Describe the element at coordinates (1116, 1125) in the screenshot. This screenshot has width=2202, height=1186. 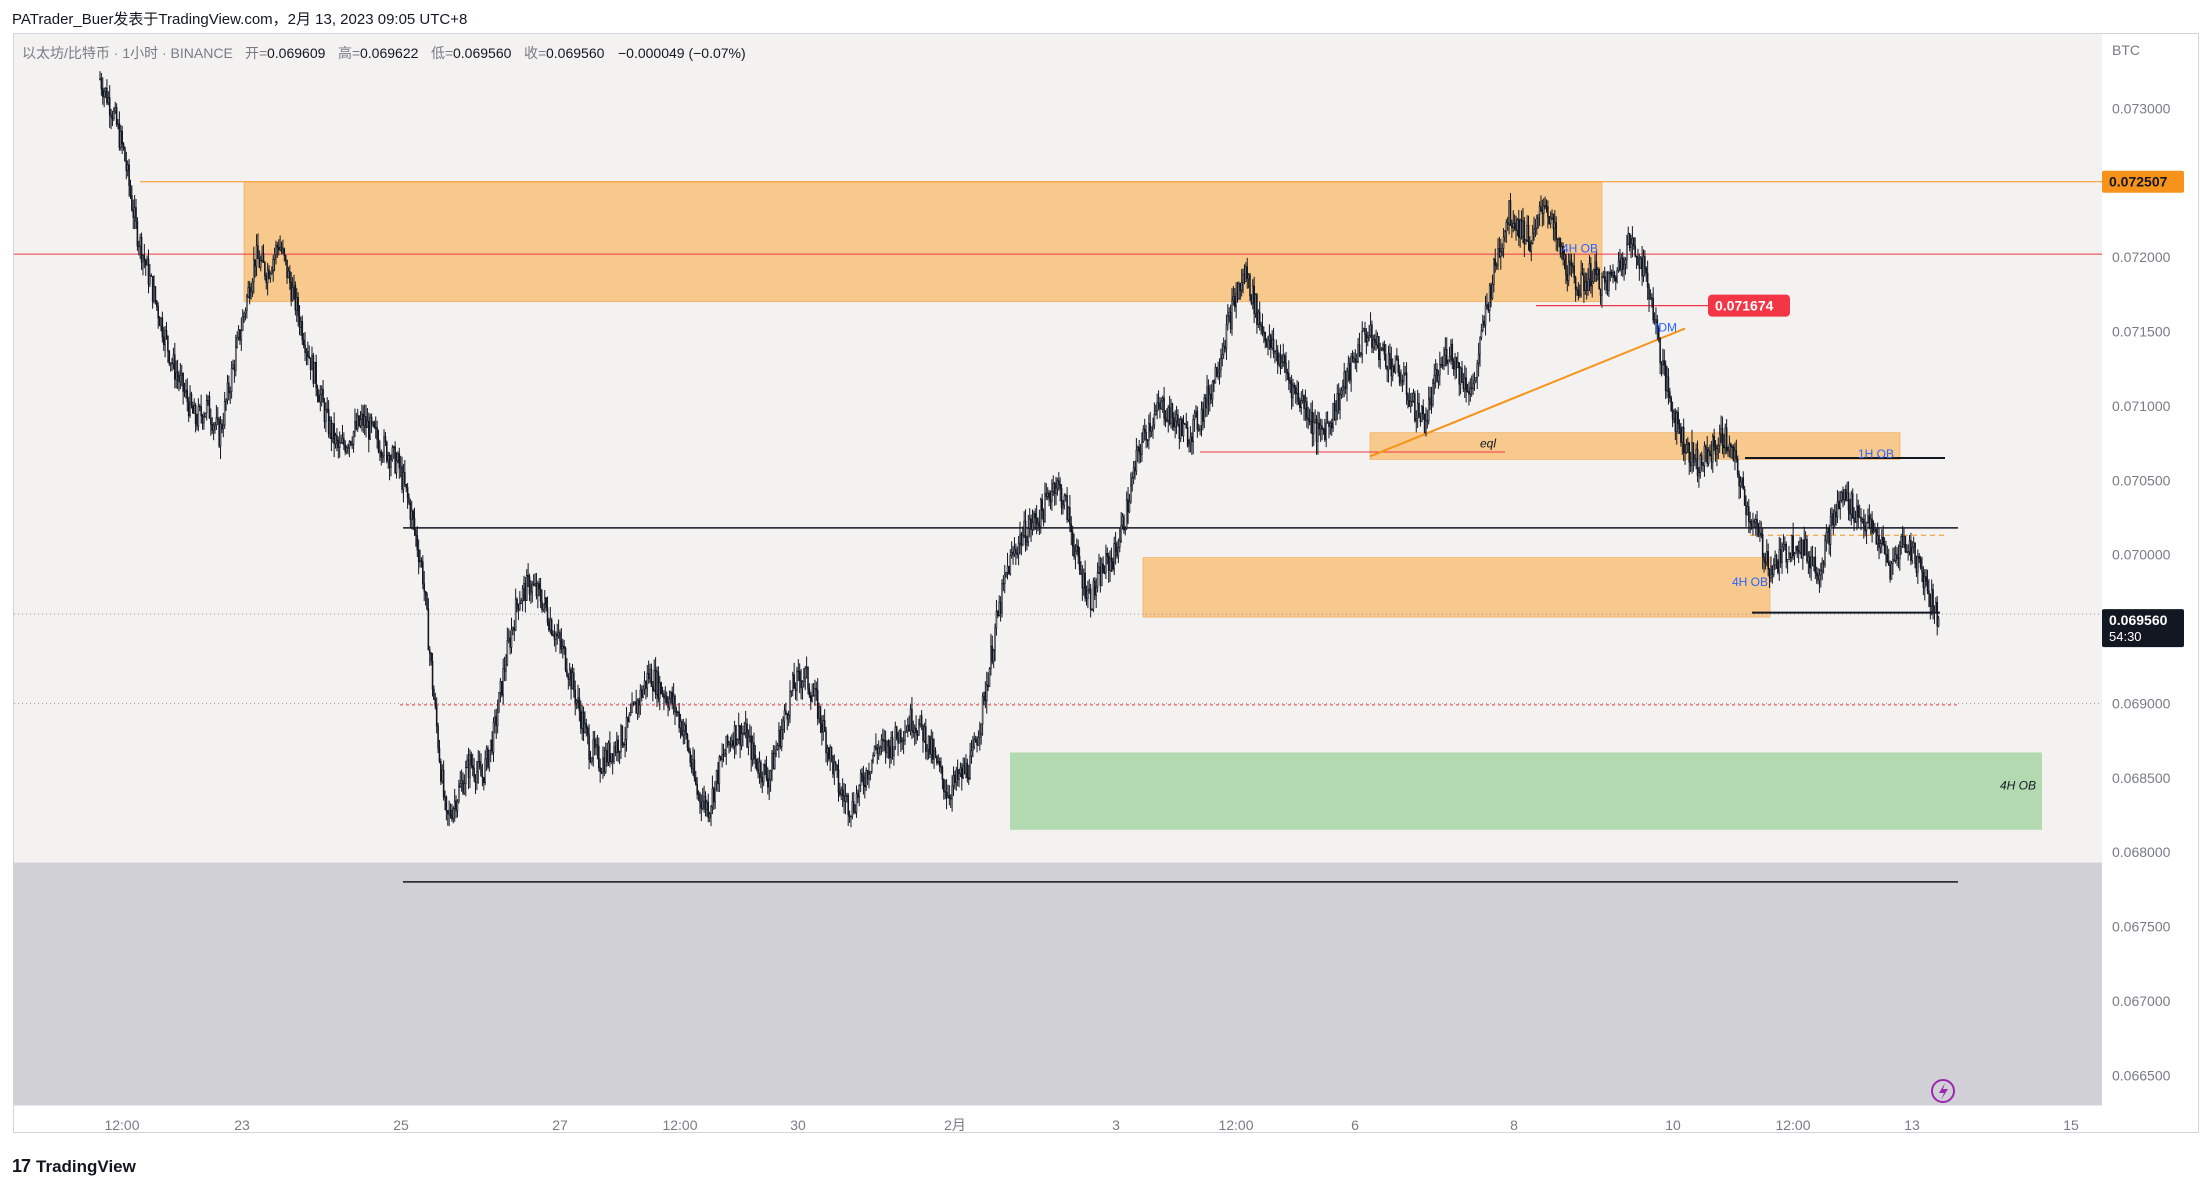
I see `x-tick-label: 3` at that location.